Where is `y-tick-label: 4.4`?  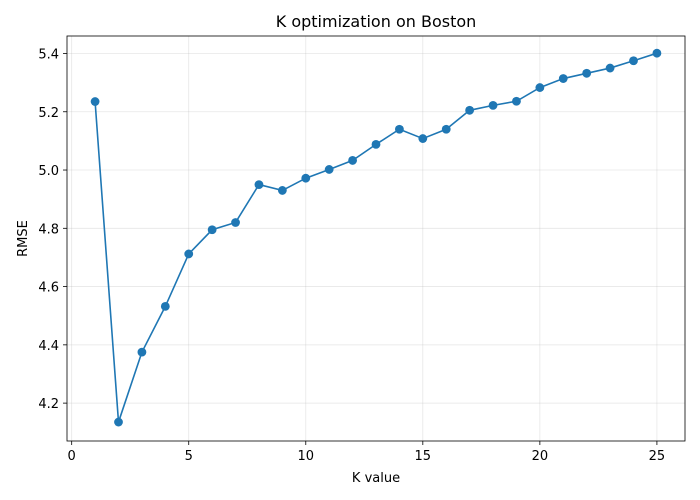
y-tick-label: 4.4 is located at coordinates (48, 346).